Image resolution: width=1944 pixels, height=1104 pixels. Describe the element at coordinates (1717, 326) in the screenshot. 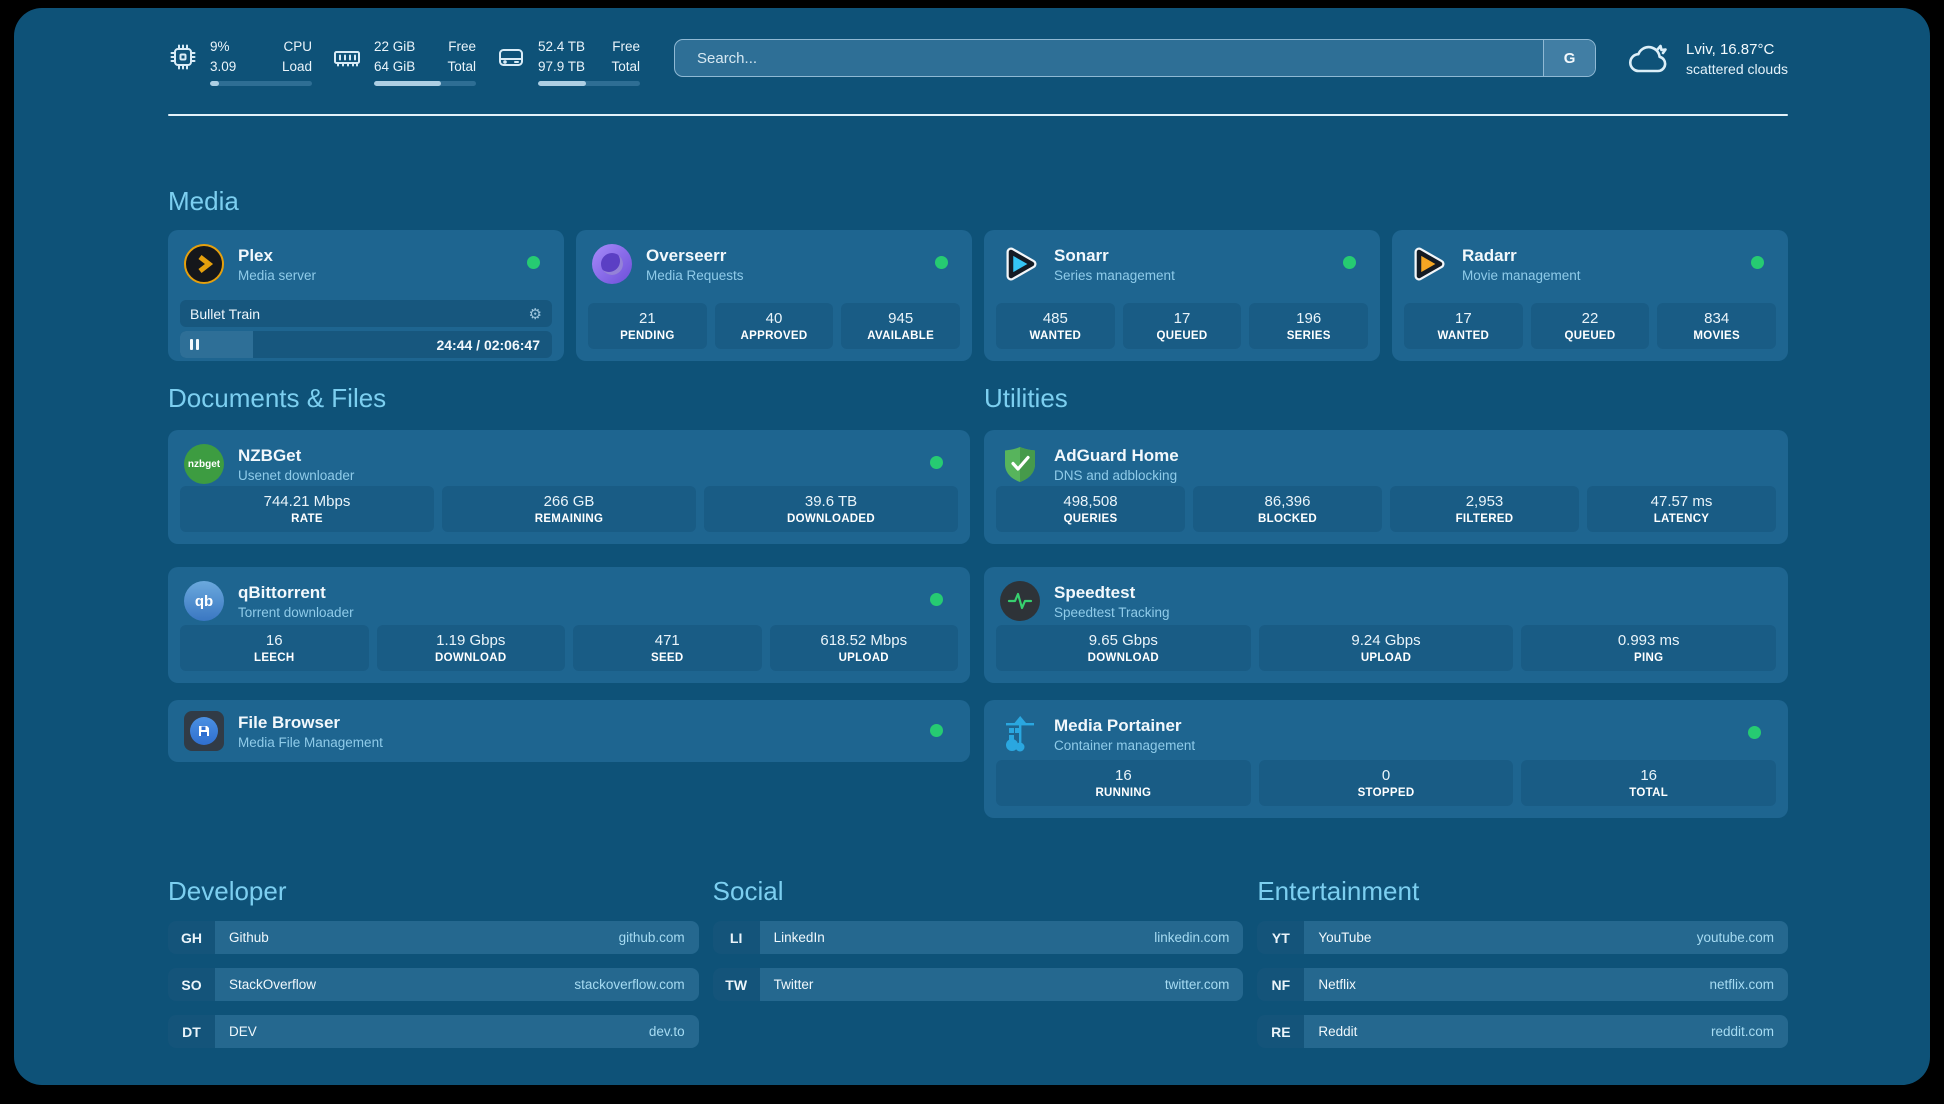

I see `radarr-stat-movies: 834 MOVIES` at that location.